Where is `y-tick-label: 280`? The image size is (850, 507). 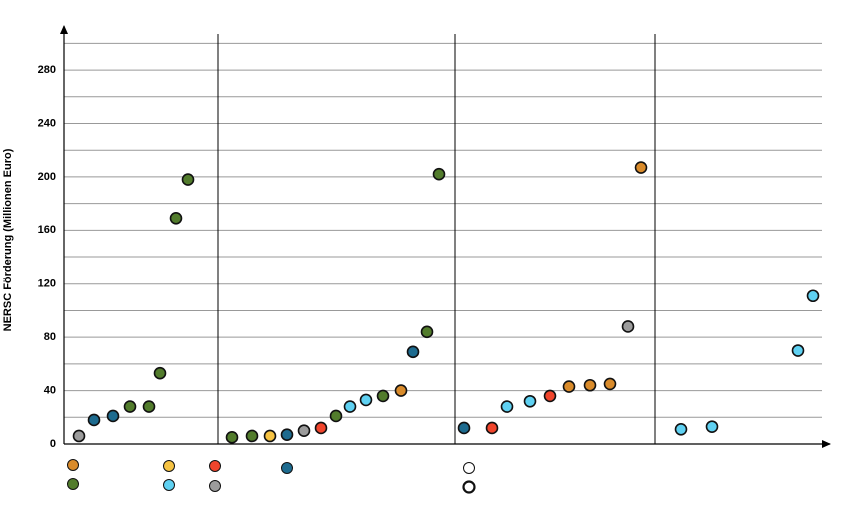
y-tick-label: 280 is located at coordinates (47, 70).